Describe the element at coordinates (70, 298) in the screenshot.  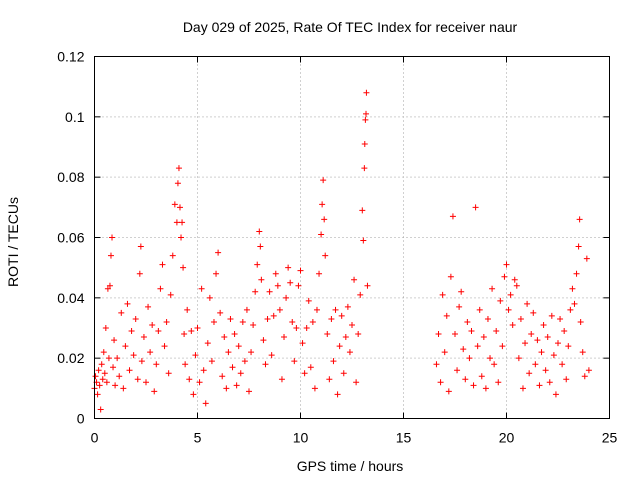
I see `y-tick-label: 0.04` at that location.